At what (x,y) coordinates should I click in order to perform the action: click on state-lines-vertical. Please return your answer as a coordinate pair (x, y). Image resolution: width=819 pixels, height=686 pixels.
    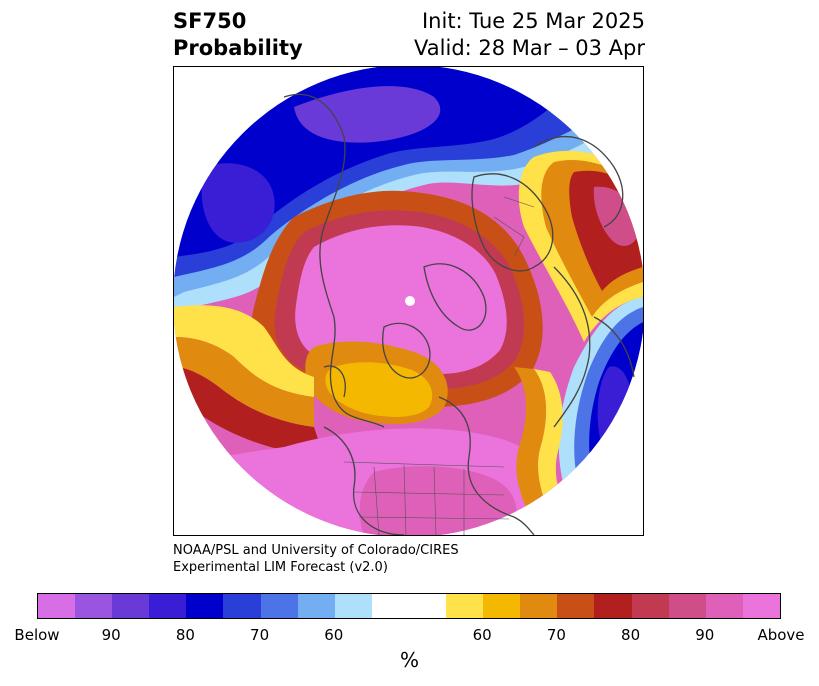
    Looking at the image, I should click on (419, 499).